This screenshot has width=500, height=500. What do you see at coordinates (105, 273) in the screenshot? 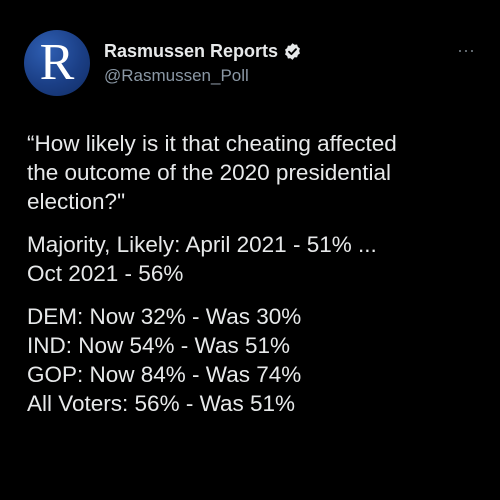
I see `tweet-line: Oct 2021 - 56%` at bounding box center [105, 273].